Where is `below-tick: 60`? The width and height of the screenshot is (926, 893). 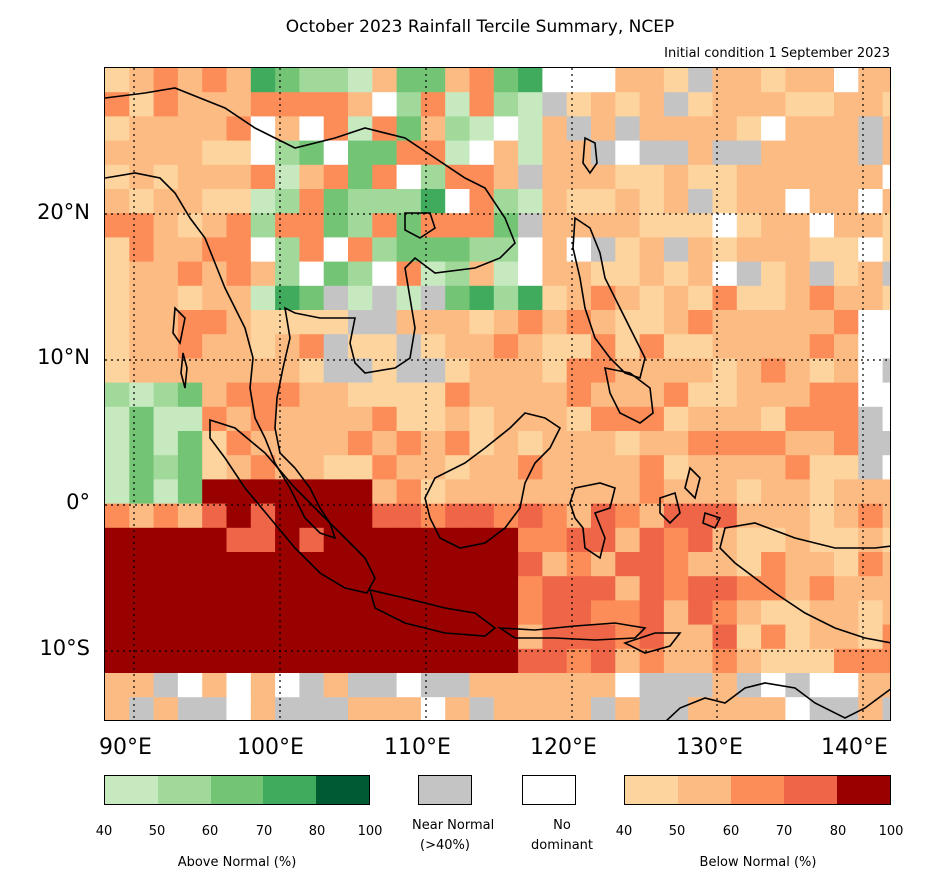 below-tick: 60 is located at coordinates (731, 831).